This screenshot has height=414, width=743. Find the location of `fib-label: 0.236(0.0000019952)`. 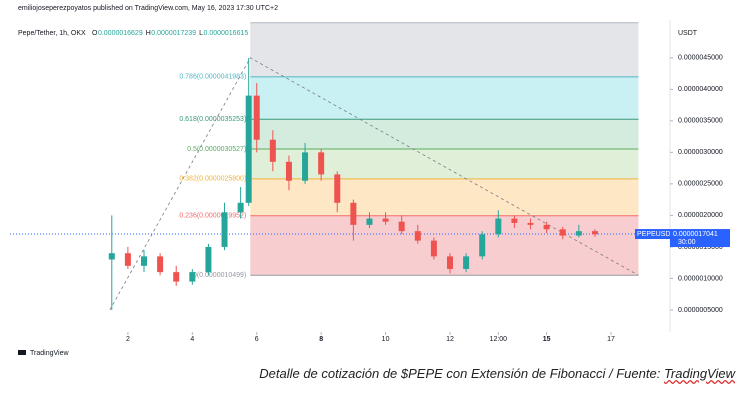

fib-label: 0.236(0.0000019952) is located at coordinates (212, 216).